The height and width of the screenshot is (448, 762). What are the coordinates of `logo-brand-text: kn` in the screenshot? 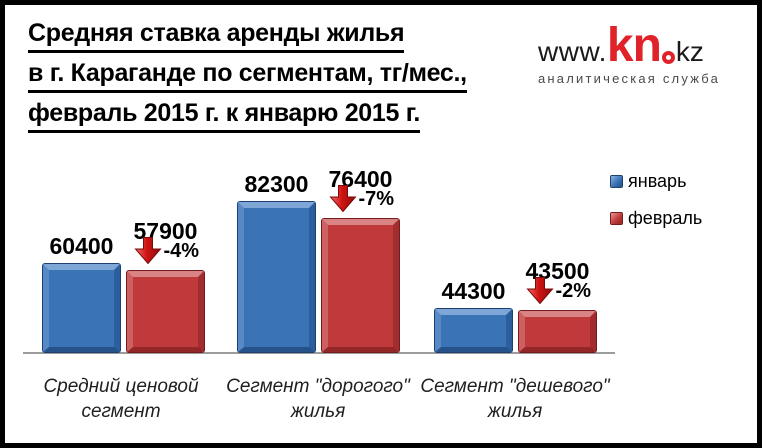 It's located at (634, 45).